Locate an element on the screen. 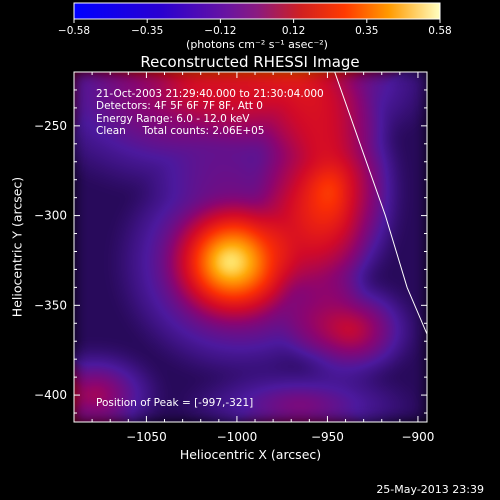 The width and height of the screenshot is (500, 500). y-tick-label: −350 is located at coordinates (50, 305).